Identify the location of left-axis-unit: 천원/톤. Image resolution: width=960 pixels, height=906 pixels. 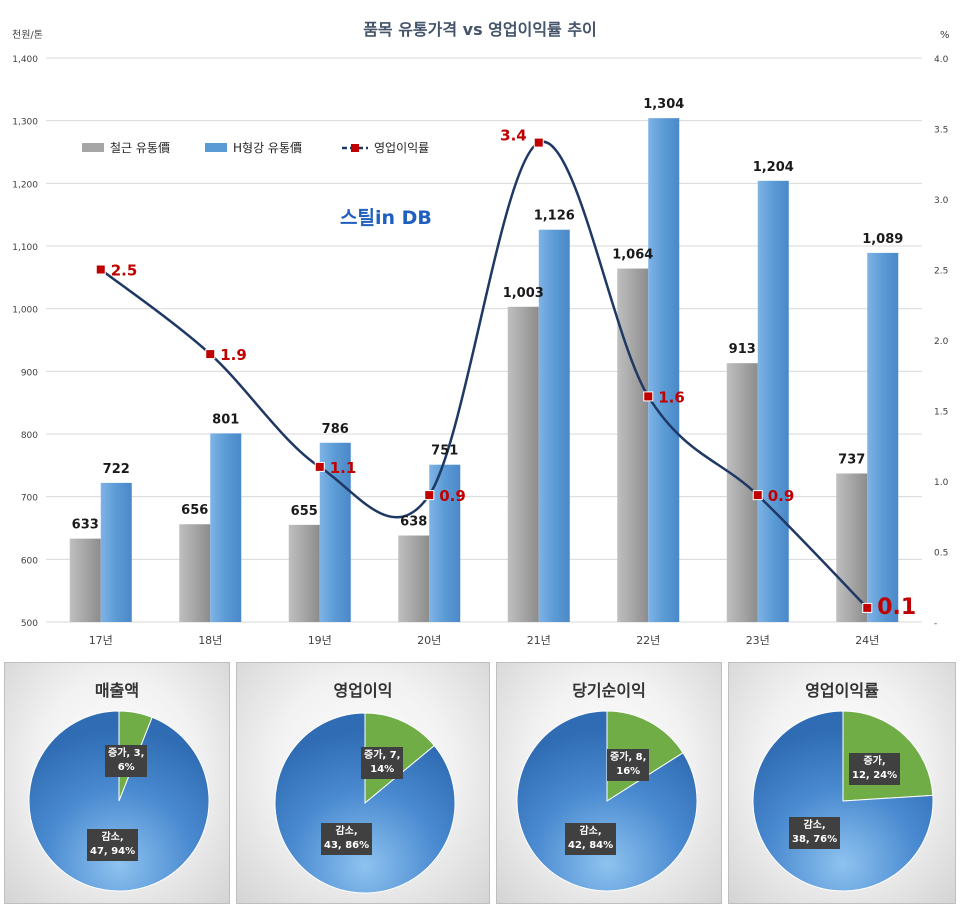
(27, 35).